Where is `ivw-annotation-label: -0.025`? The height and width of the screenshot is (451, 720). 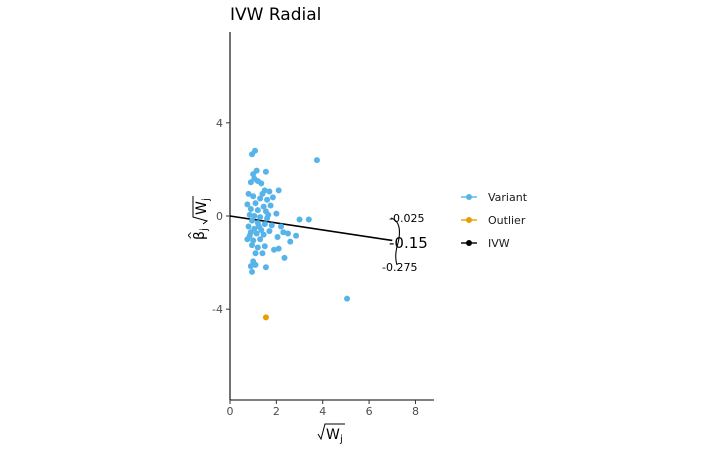 ivw-annotation-label: -0.025 is located at coordinates (406, 218).